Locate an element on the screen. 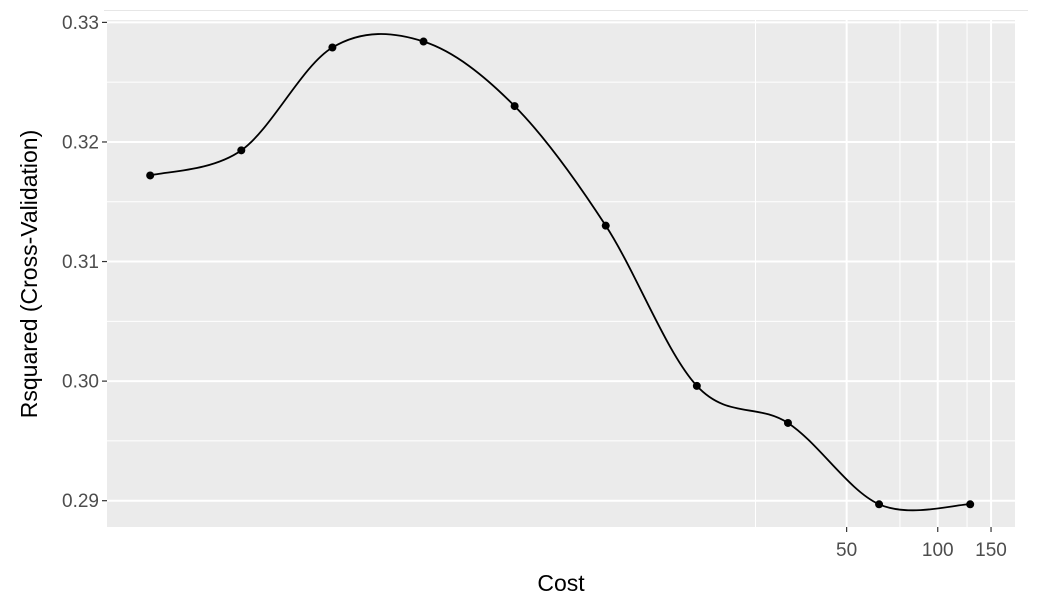  y-tick-label: 0.29 is located at coordinates (80, 501).